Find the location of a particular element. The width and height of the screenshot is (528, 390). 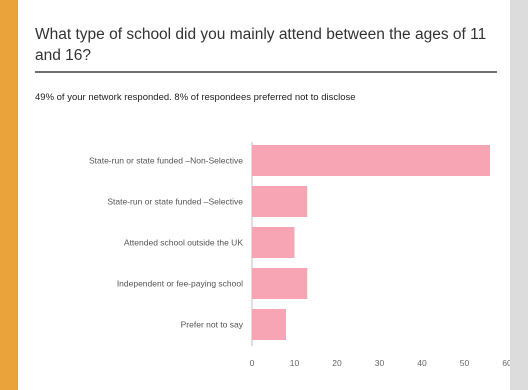

category-label-3: Attended school outside the UK is located at coordinates (183, 243).